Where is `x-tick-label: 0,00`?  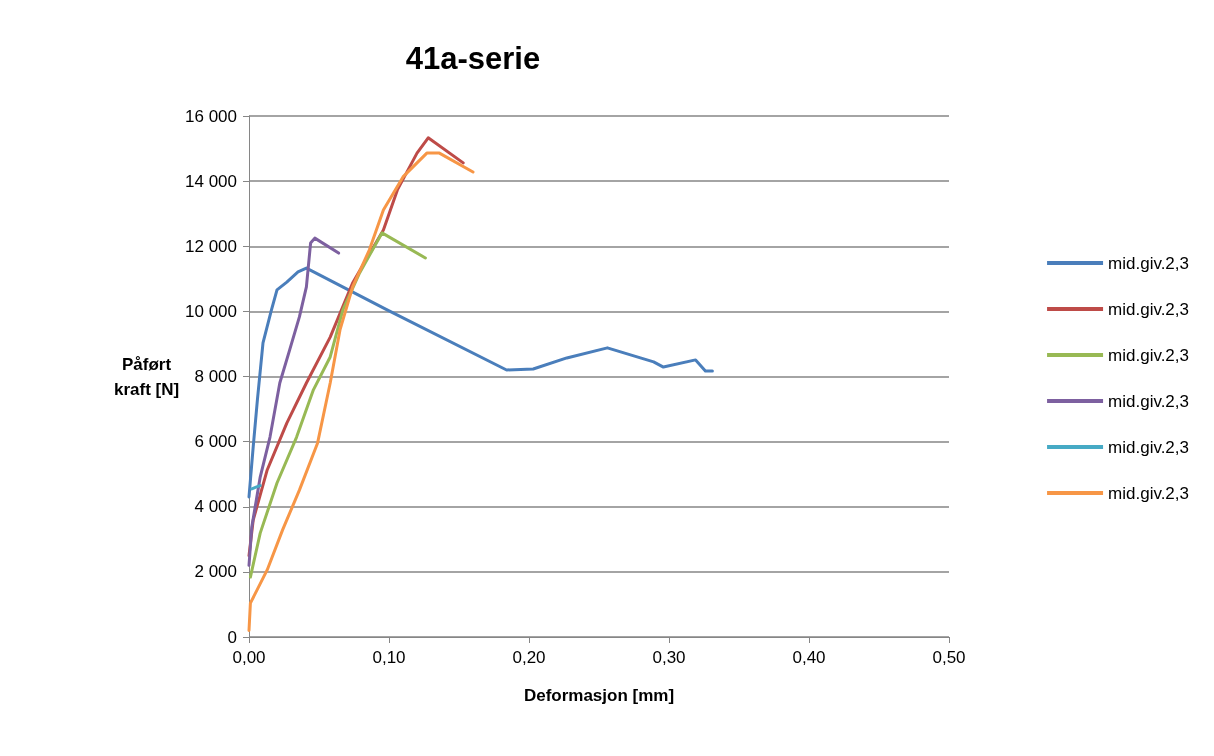 x-tick-label: 0,00 is located at coordinates (249, 657).